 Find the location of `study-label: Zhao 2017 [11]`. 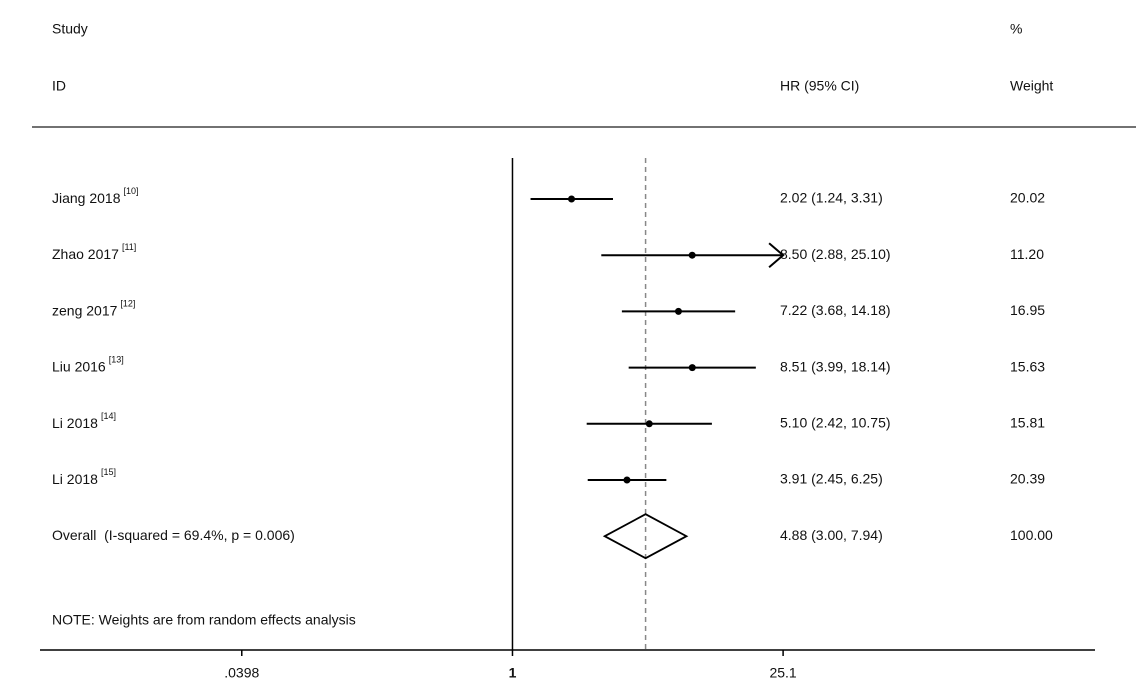

study-label: Zhao 2017 [11] is located at coordinates (94, 252).